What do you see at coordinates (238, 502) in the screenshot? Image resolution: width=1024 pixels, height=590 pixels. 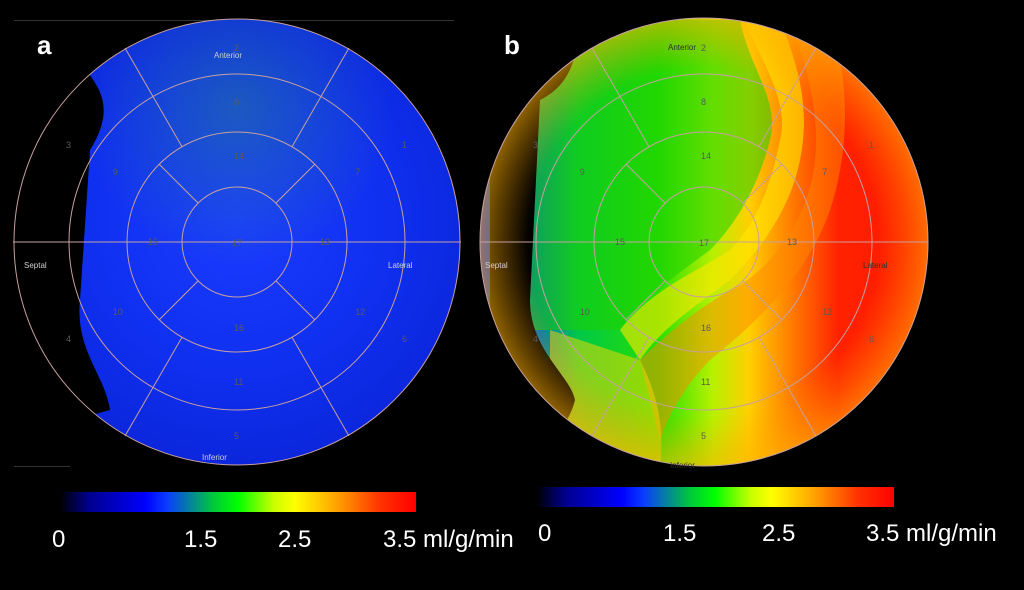 I see `colorbar-a` at bounding box center [238, 502].